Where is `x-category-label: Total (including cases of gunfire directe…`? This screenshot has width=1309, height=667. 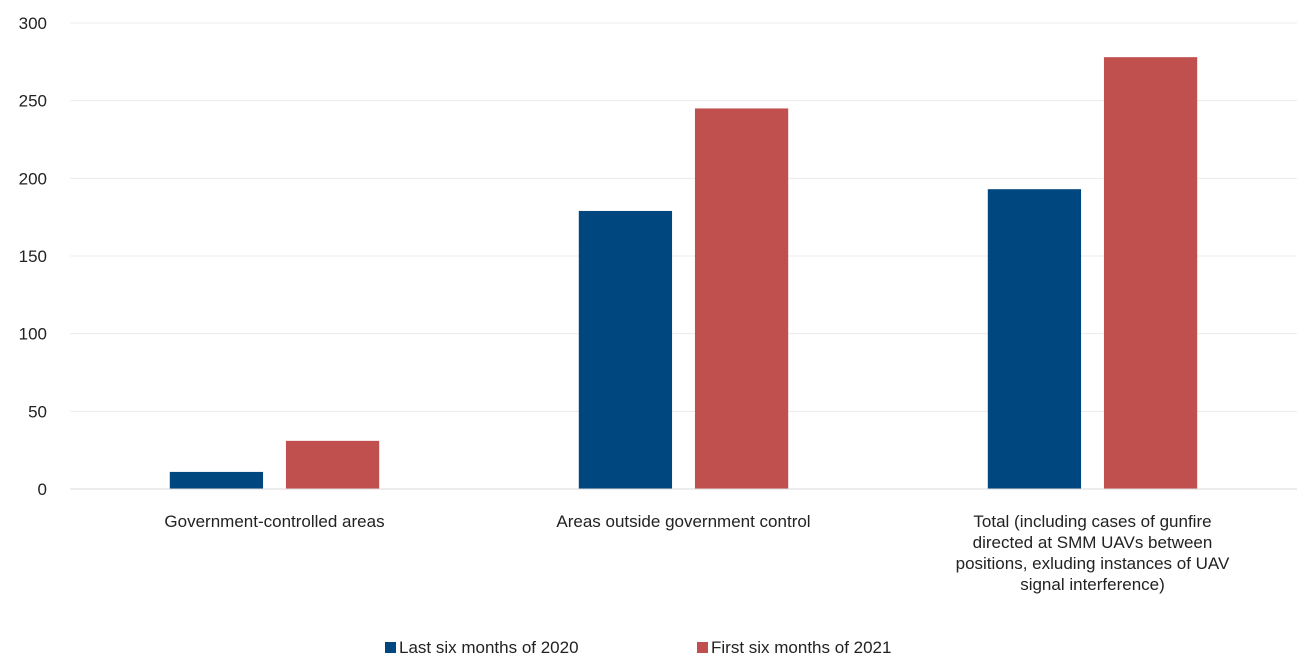
x-category-label: Total (including cases of gunfire directe… is located at coordinates (1093, 553).